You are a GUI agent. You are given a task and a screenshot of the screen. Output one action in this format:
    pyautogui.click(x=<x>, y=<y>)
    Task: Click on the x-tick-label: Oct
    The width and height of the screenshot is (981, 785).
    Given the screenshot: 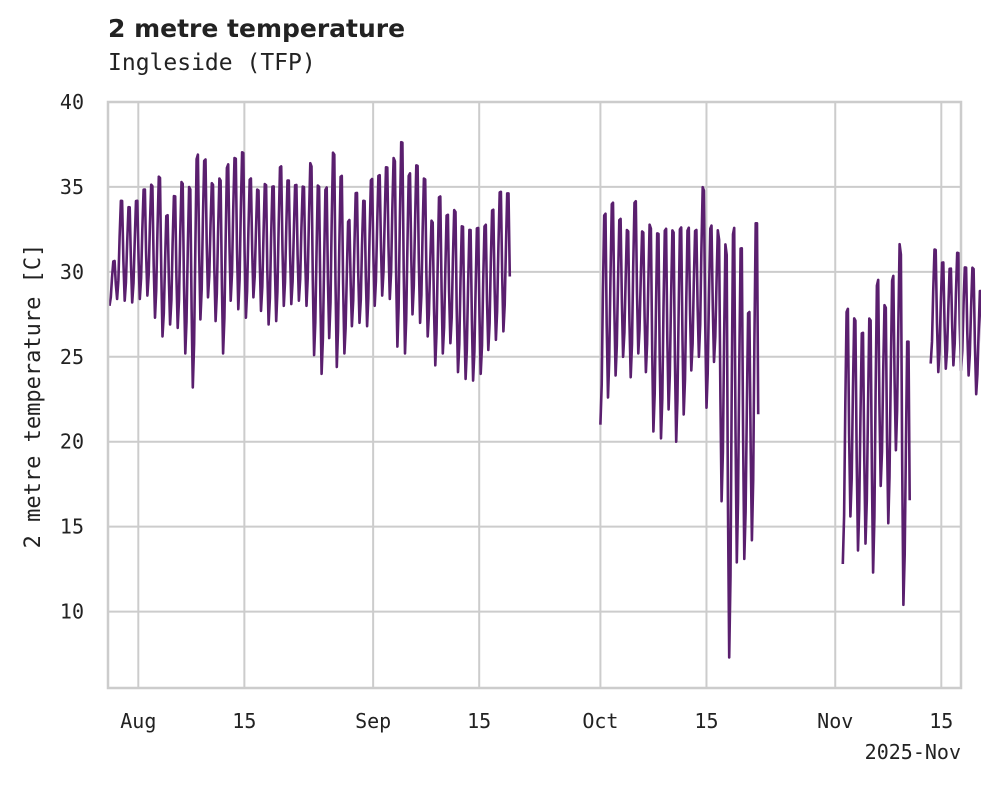 What is the action you would take?
    pyautogui.click(x=600, y=721)
    